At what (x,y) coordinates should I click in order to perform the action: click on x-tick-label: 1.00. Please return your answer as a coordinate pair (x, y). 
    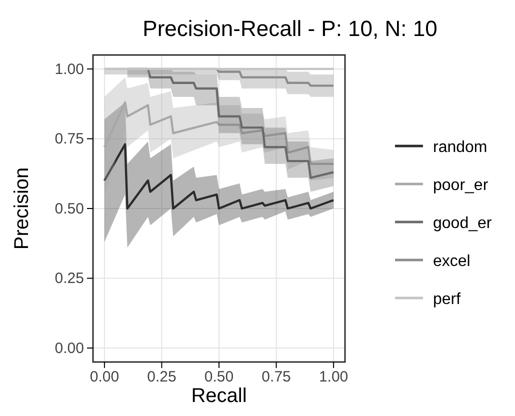
    Looking at the image, I should click on (333, 377).